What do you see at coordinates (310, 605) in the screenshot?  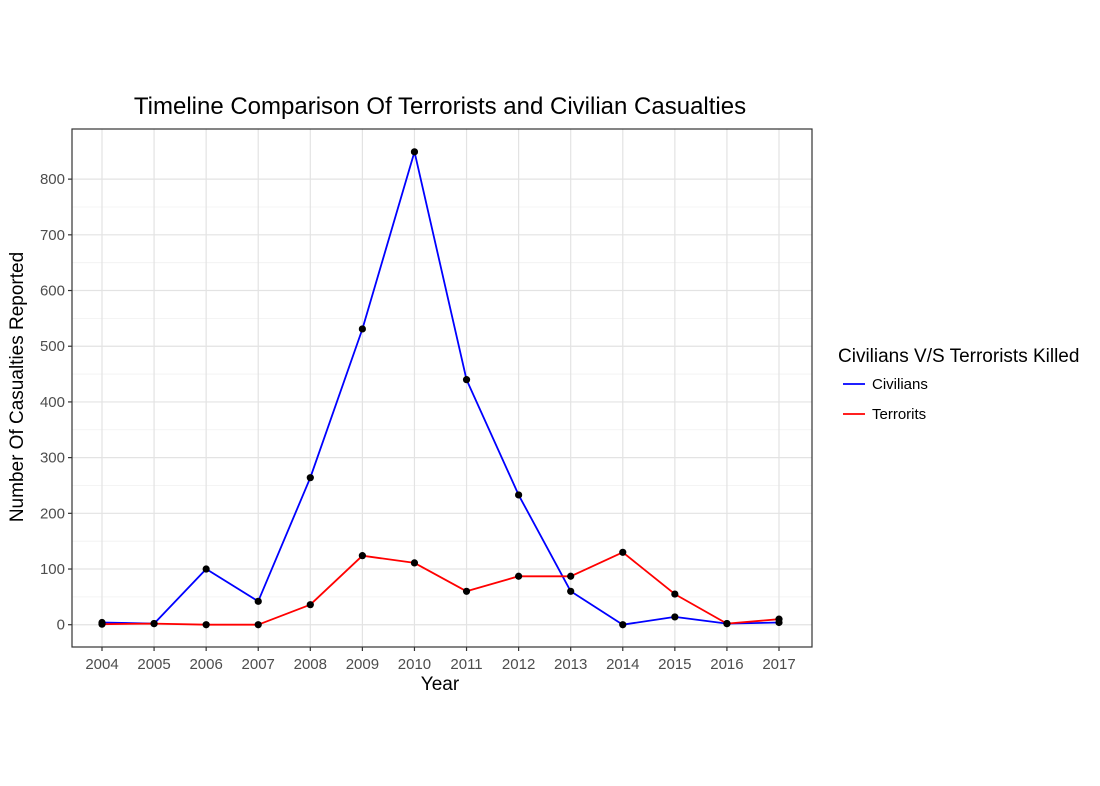 I see `point-terrorits-2008` at bounding box center [310, 605].